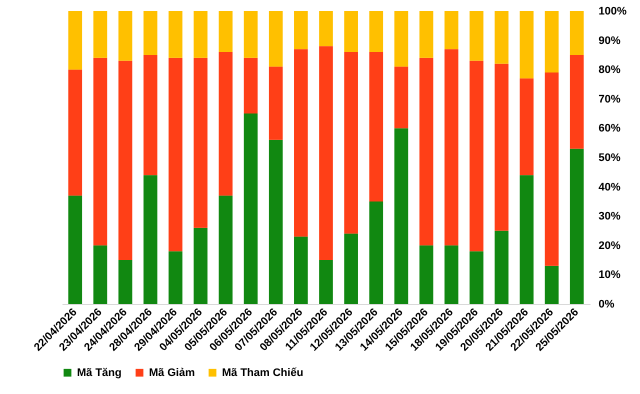  I want to click on y-tick-label: 70%, so click(609, 99).